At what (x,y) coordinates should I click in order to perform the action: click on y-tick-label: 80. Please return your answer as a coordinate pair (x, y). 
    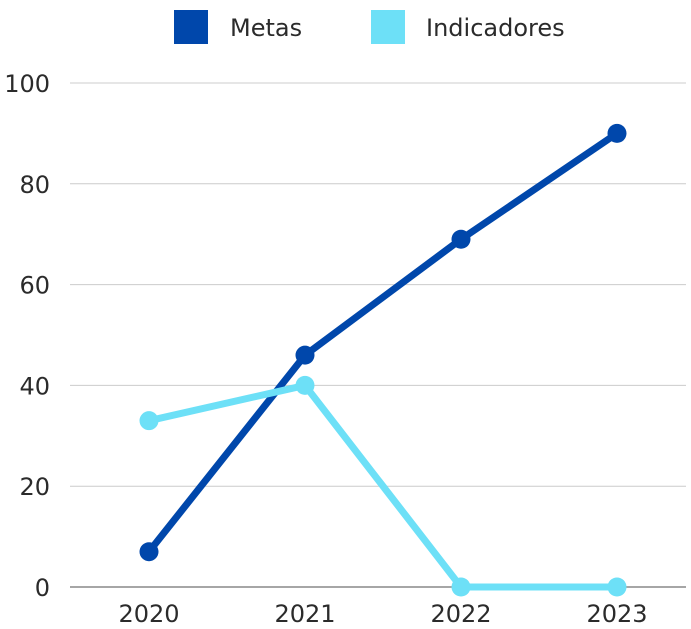
    Looking at the image, I should click on (34, 185).